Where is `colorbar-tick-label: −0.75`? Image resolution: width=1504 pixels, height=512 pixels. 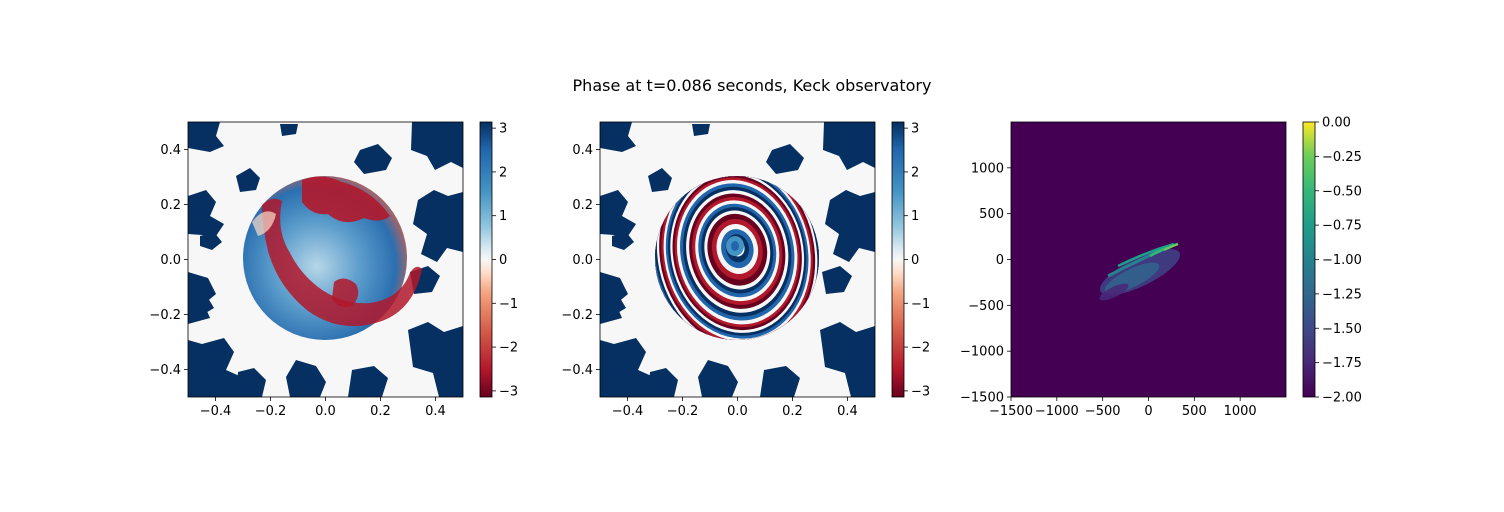 colorbar-tick-label: −0.75 is located at coordinates (1342, 226).